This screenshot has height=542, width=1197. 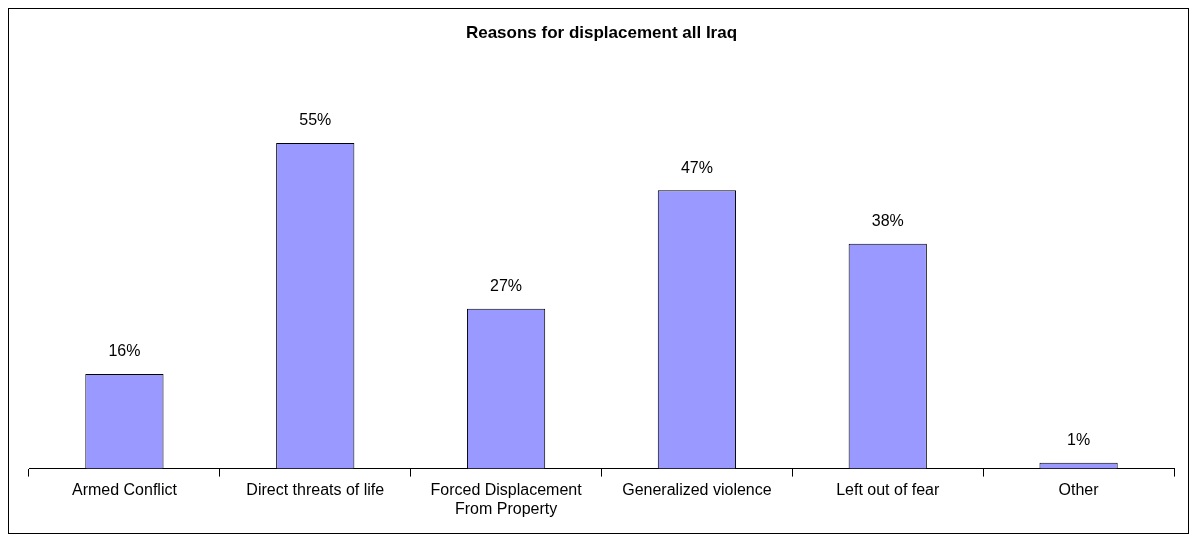 What do you see at coordinates (124, 489) in the screenshot?
I see `x-tick-label: Armed Conflict` at bounding box center [124, 489].